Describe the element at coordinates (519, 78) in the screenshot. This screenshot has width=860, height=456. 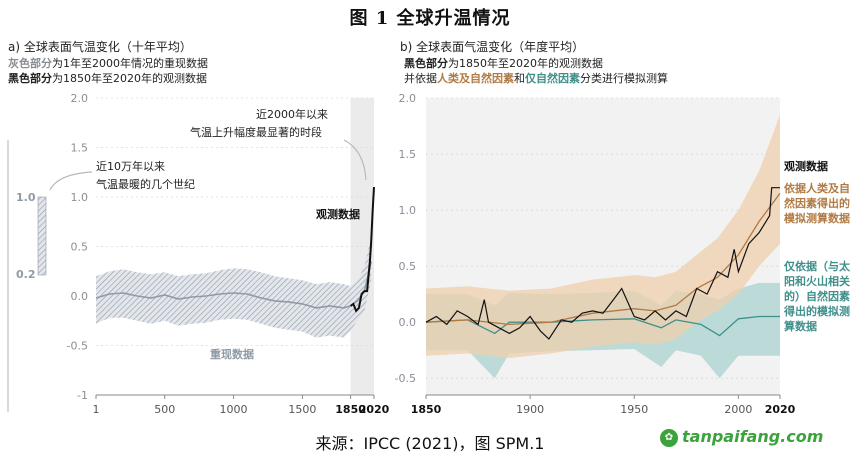
I see `panel-b-line2-mid: 和` at that location.